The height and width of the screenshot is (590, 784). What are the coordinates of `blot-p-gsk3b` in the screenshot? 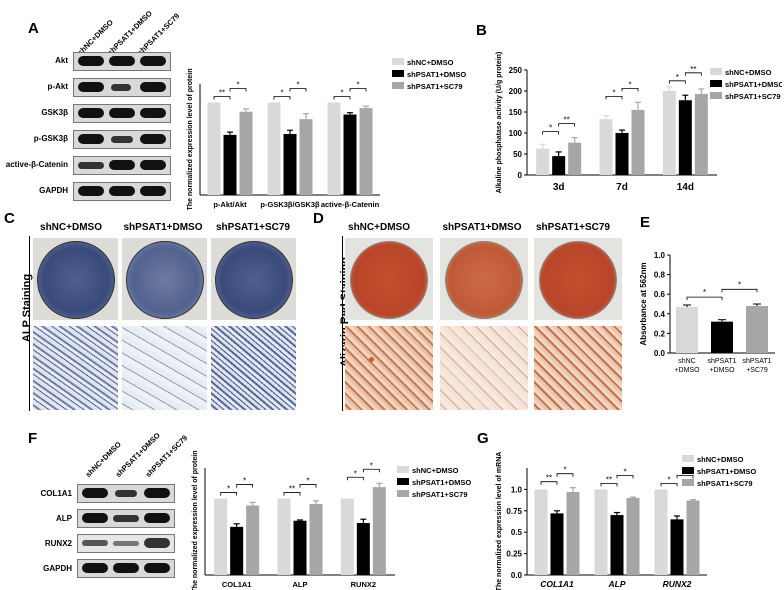 It's located at (122, 139).